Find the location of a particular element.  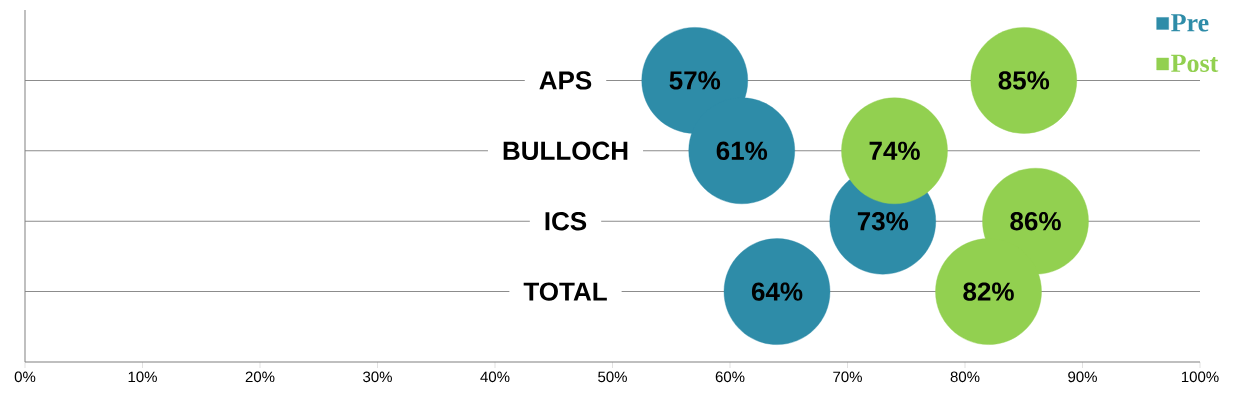

y-tick-label: APS is located at coordinates (565, 80).